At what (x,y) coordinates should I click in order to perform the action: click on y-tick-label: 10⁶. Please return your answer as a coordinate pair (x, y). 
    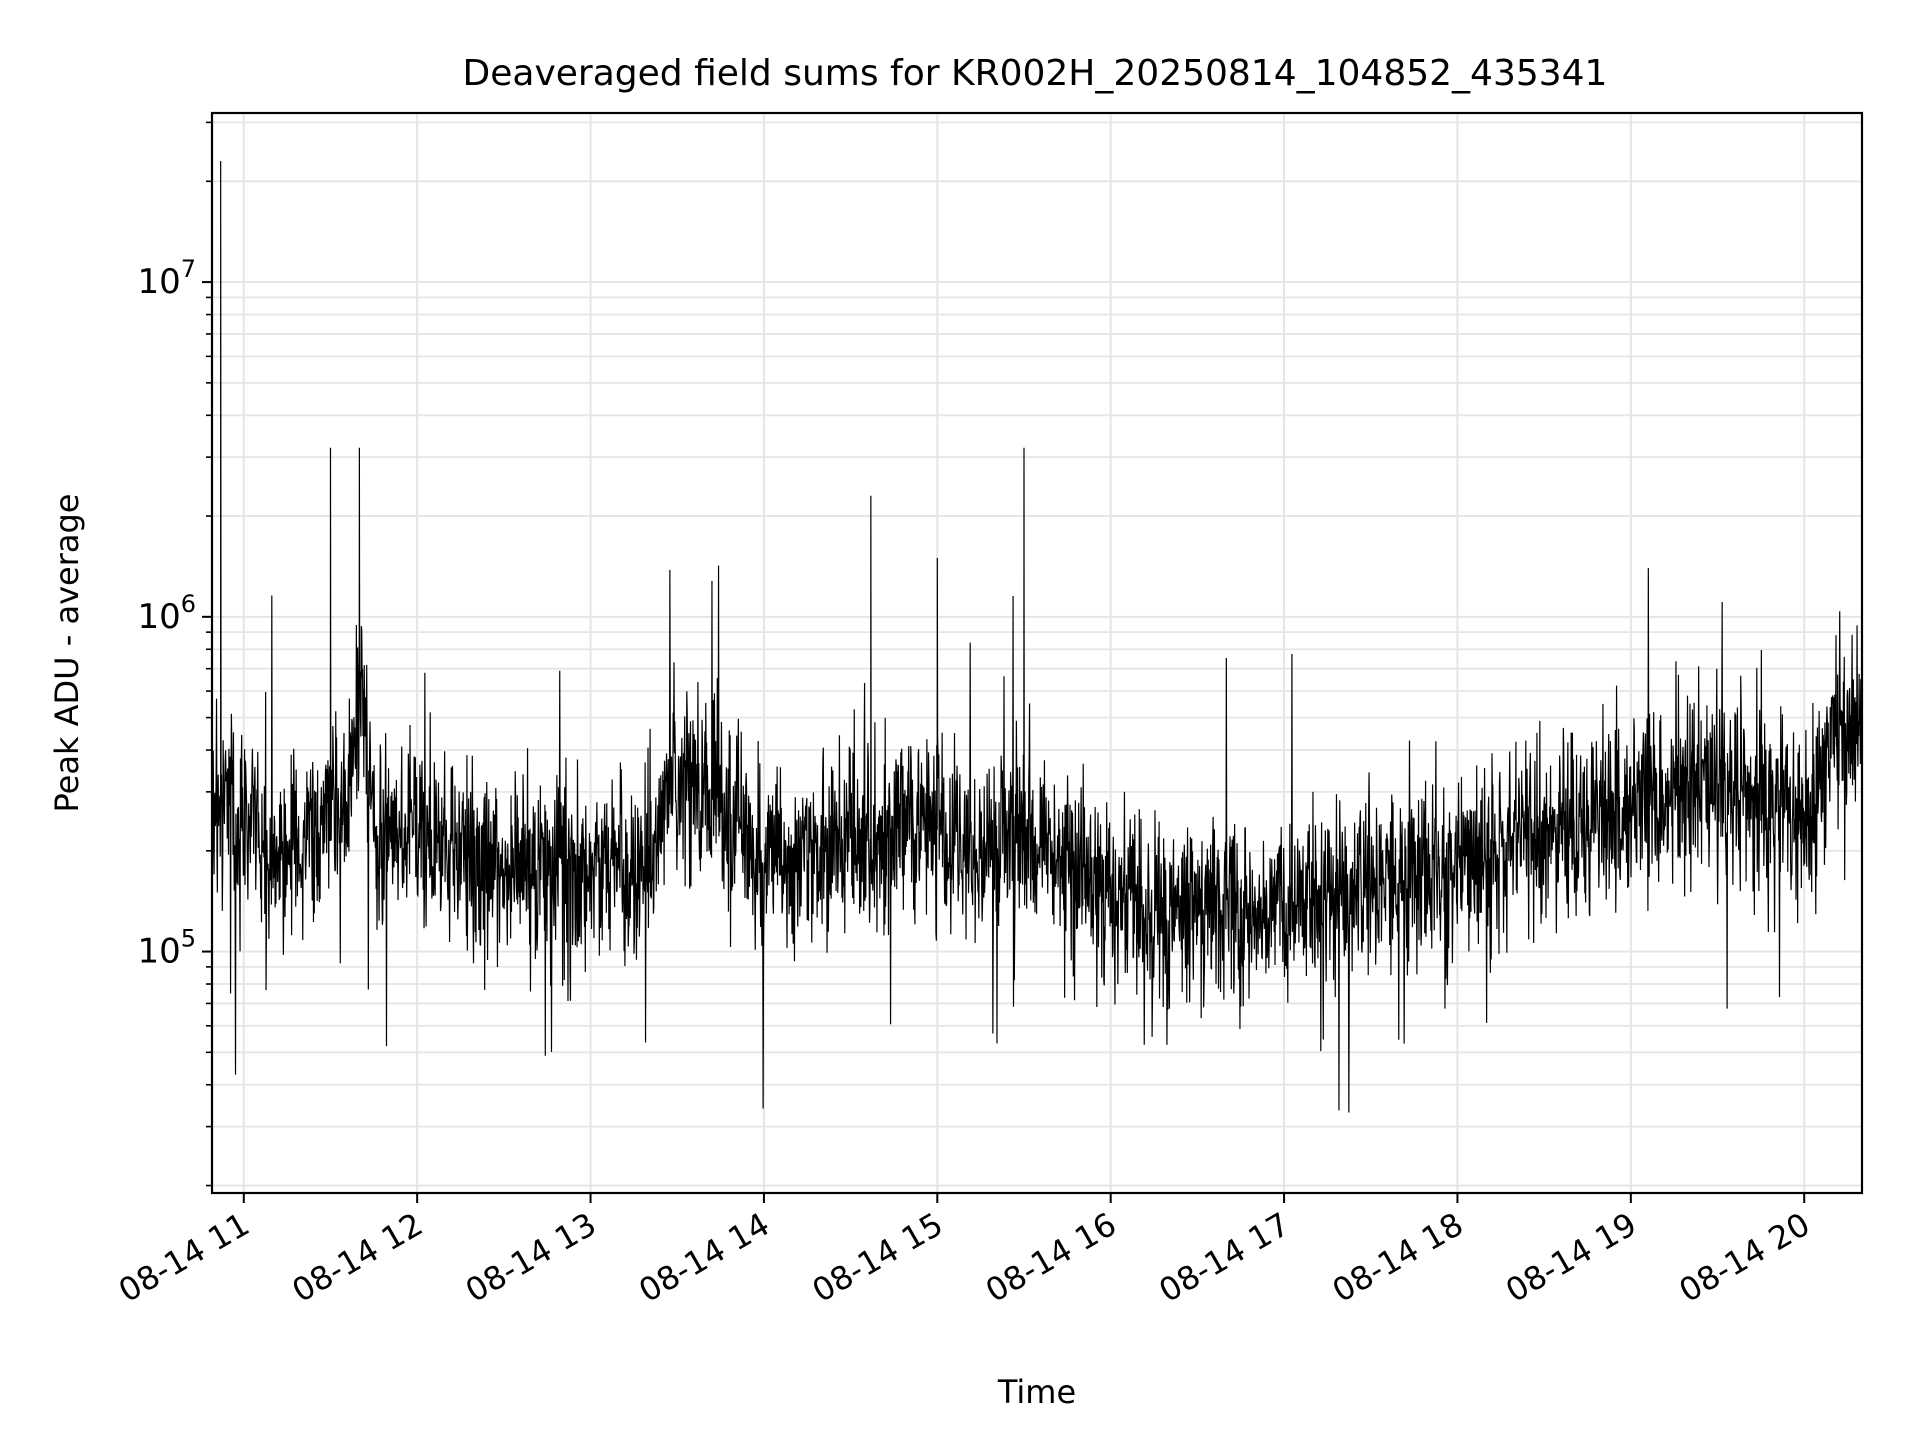
    Looking at the image, I should click on (166, 613).